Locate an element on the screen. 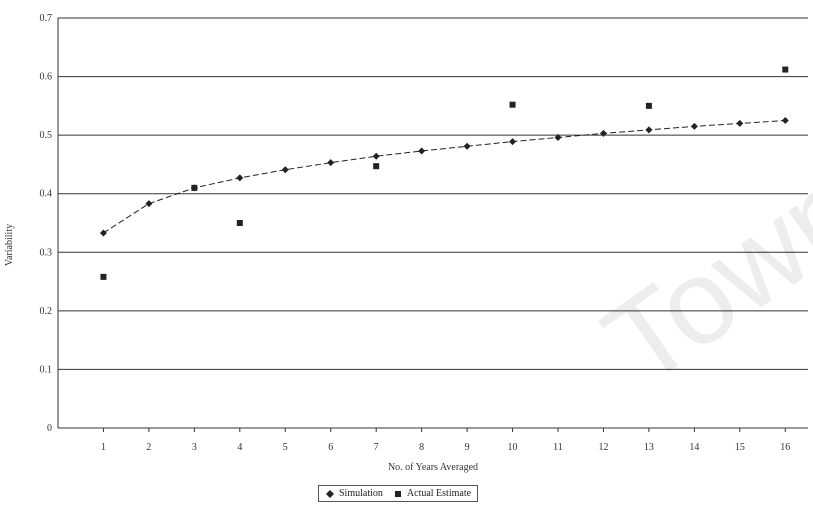 This screenshot has height=510, width=813. legend-label-actual-estimate: Actual Estimate is located at coordinates (439, 493).